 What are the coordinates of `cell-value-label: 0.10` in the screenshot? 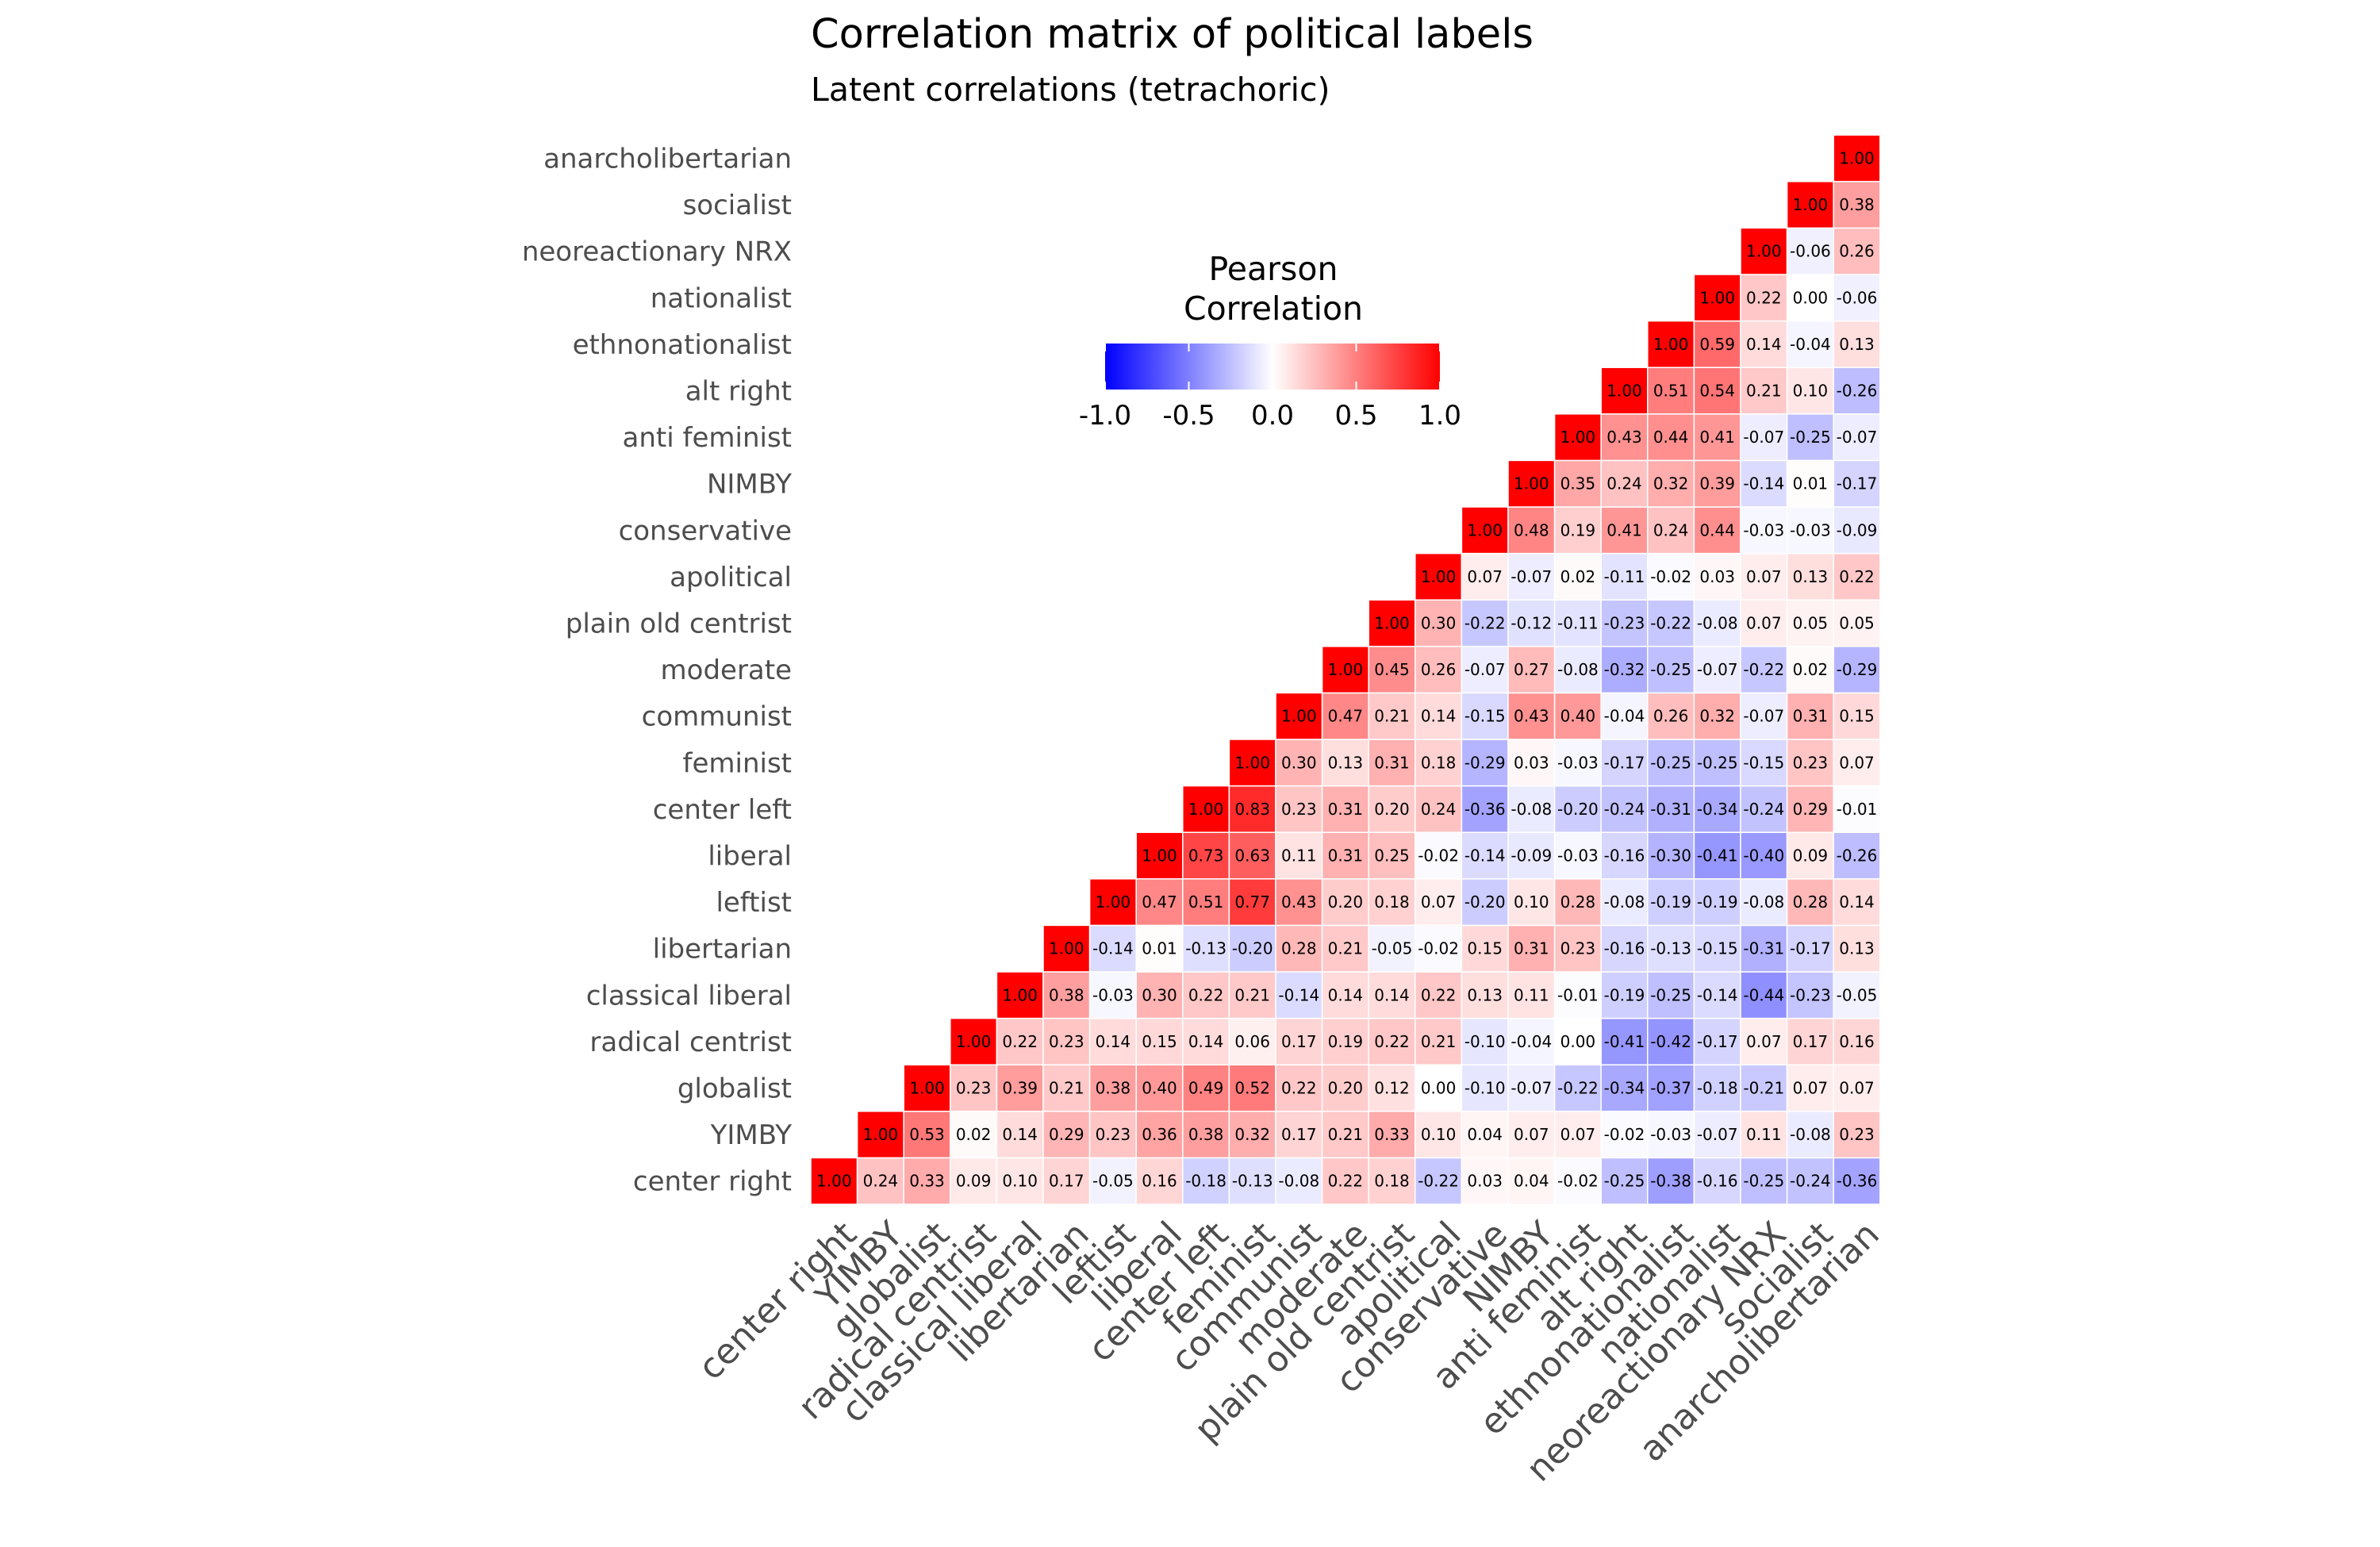 It's located at (1439, 1134).